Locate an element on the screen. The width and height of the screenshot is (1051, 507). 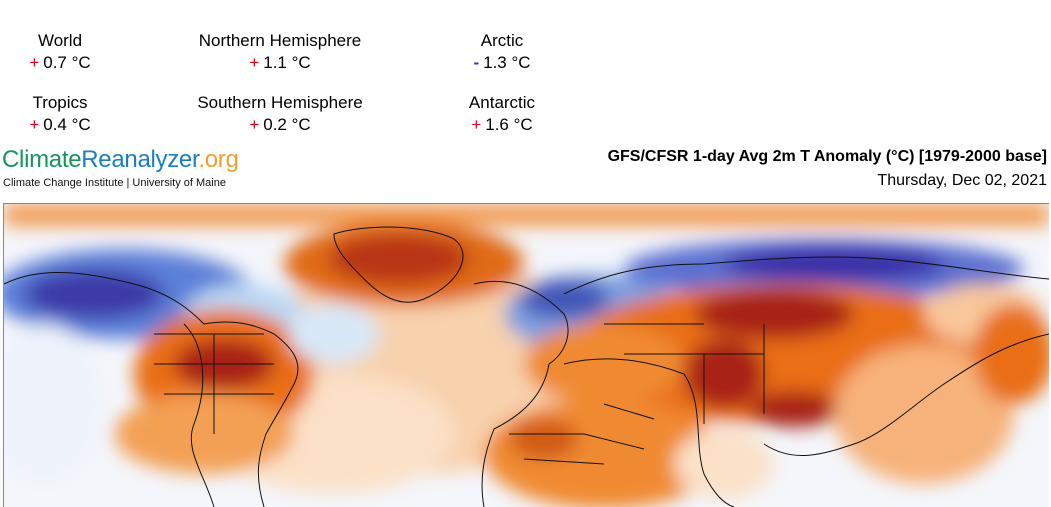
north-america-coast is located at coordinates (151, 389).